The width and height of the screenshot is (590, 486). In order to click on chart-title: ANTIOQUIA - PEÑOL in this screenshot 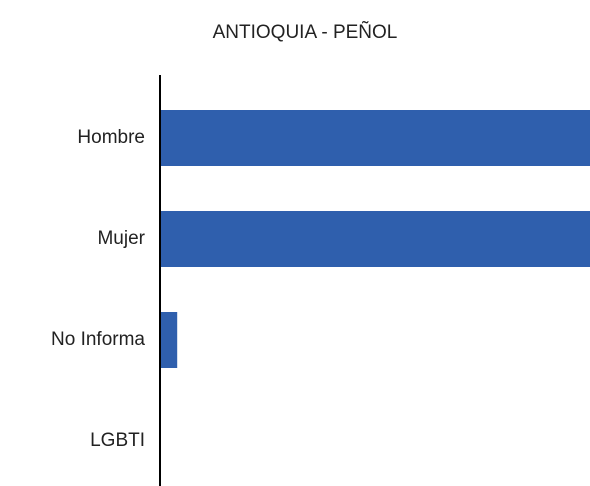, I will do `click(305, 32)`.